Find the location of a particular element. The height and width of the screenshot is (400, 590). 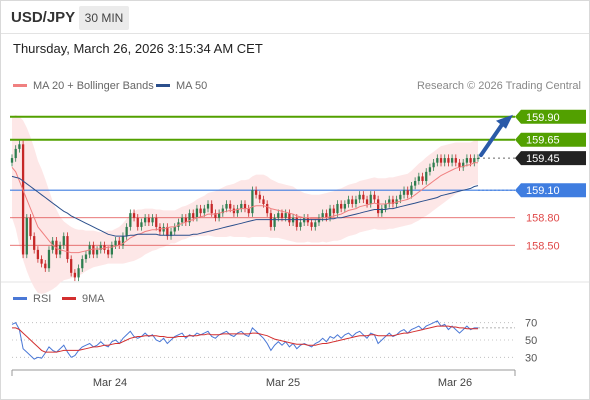

forecast-arrow-shaft is located at coordinates (492, 139).